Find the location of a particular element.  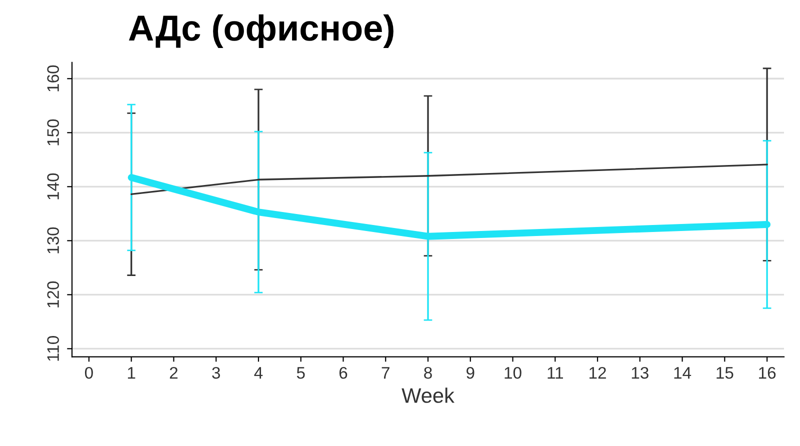

y-tick-label: 120 is located at coordinates (53, 294).